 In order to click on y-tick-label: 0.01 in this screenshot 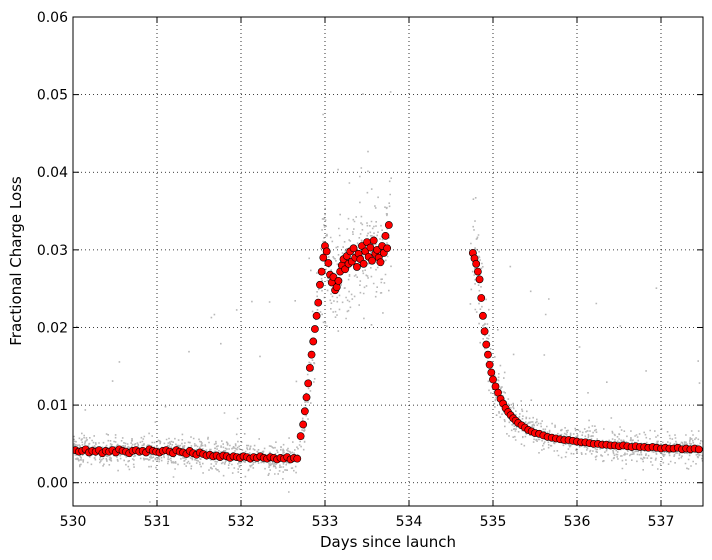, I will do `click(52, 406)`.